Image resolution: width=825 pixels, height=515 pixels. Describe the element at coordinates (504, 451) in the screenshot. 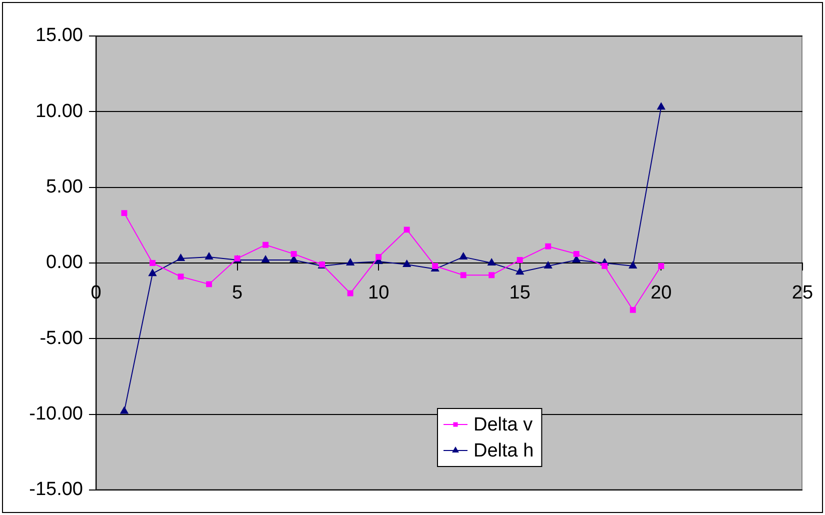

I see `legend-label: Delta h` at that location.